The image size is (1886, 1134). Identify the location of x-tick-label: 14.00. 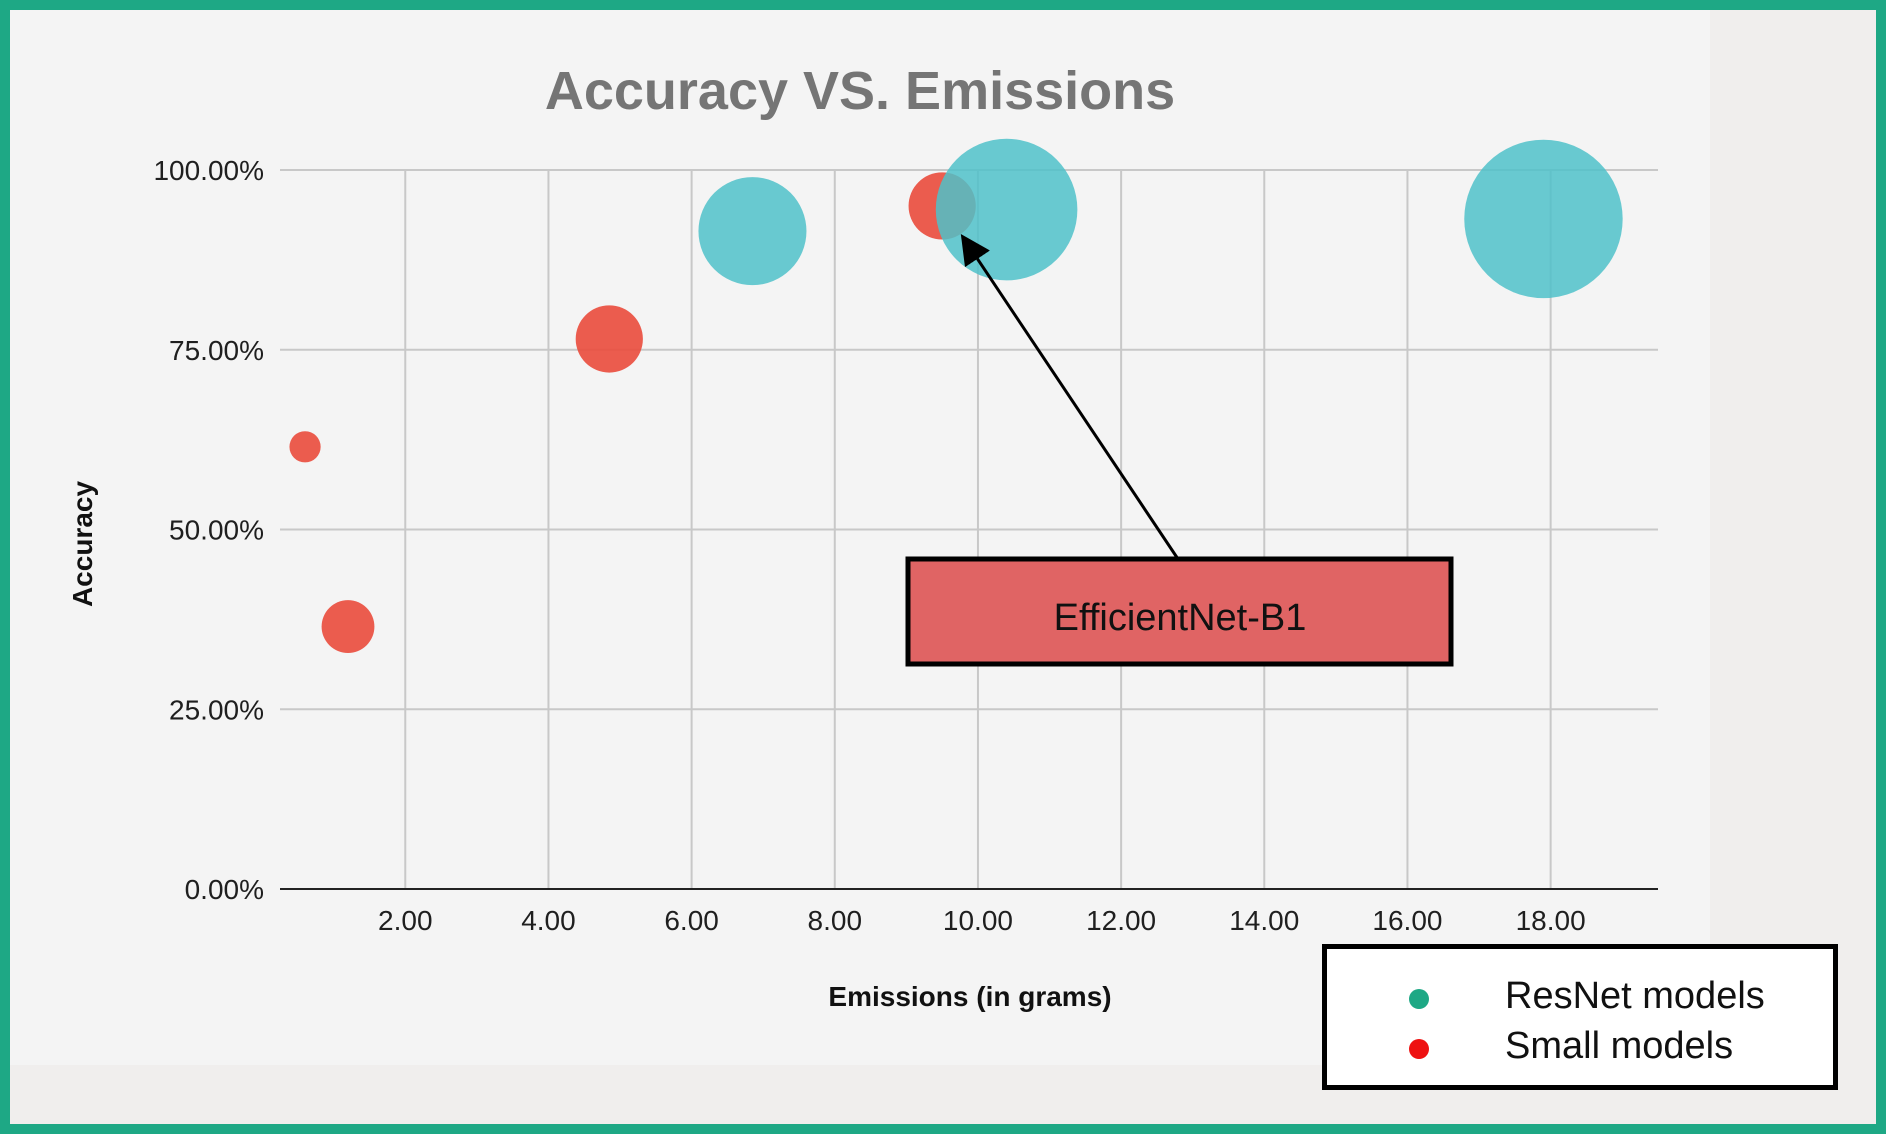
(1264, 920).